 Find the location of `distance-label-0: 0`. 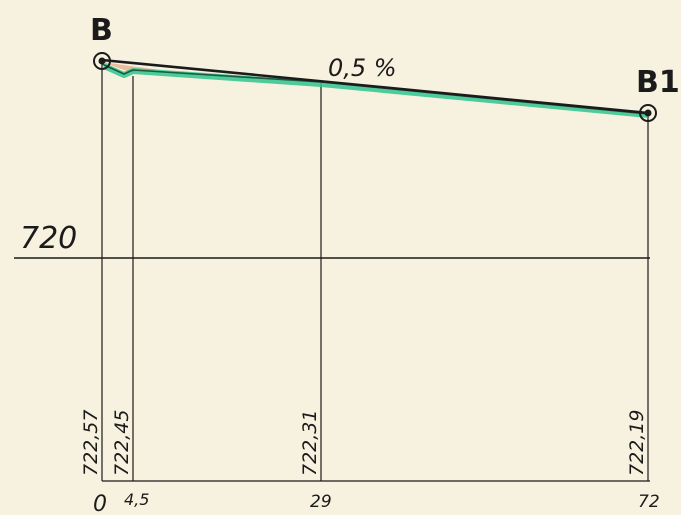

distance-label-0: 0 is located at coordinates (100, 503).